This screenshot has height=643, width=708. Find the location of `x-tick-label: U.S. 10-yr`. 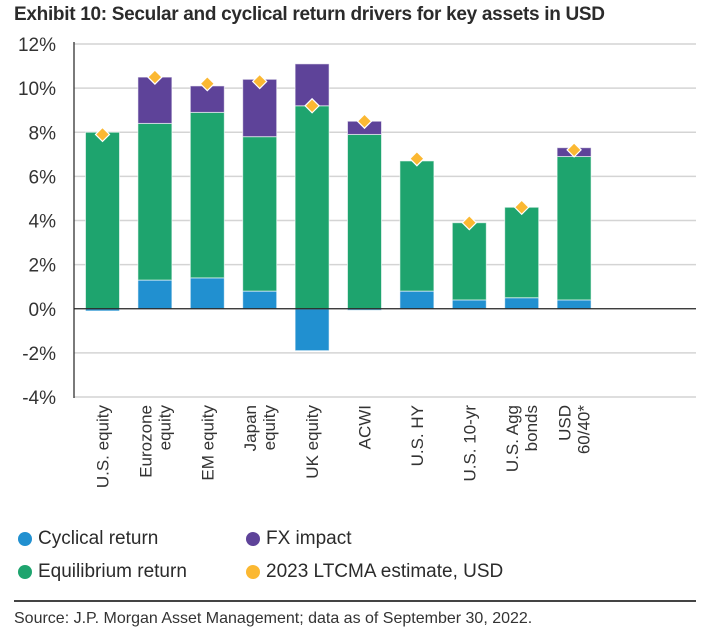

x-tick-label: U.S. 10-yr is located at coordinates (469, 443).